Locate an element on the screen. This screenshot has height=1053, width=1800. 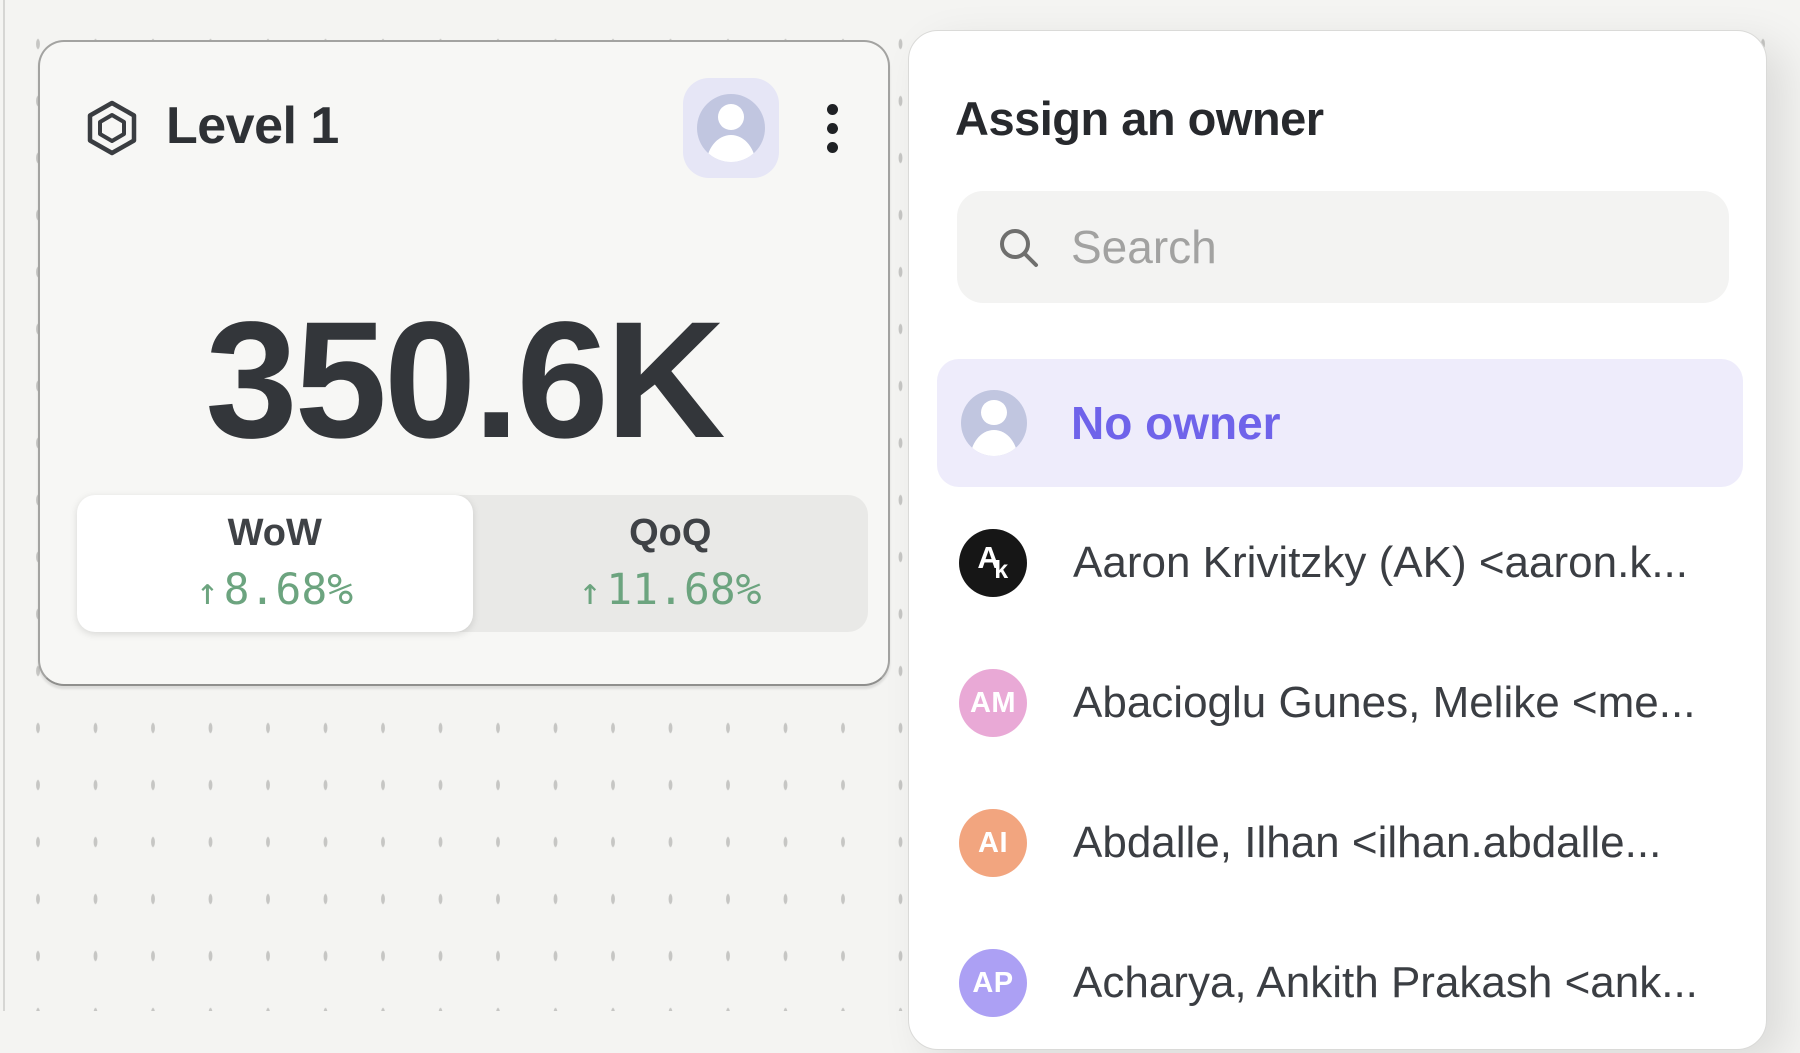
avatar-initials: AP is located at coordinates (993, 982).